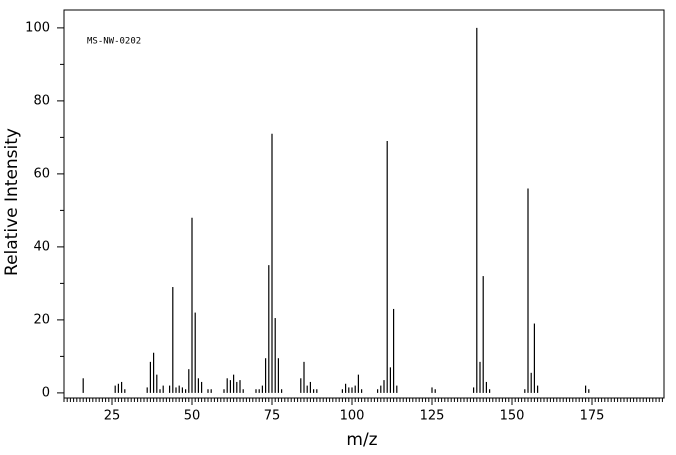 The image size is (676, 455). I want to click on x-tick-label: 175, so click(592, 416).